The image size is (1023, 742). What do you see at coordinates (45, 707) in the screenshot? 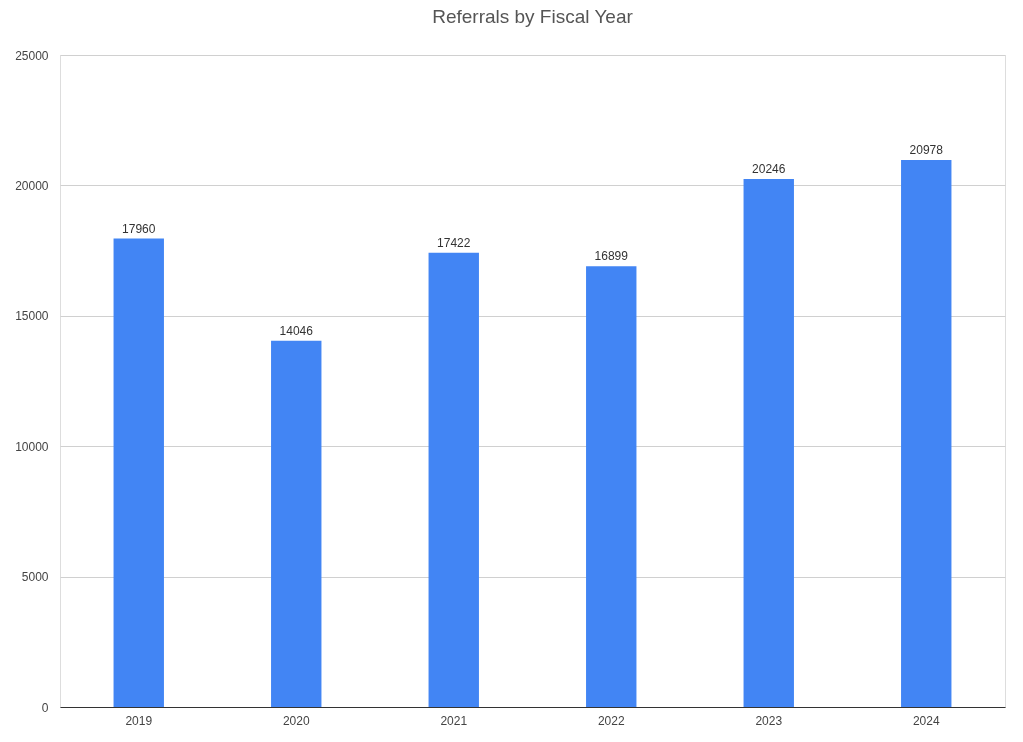
I see `y-tick-label: 0` at bounding box center [45, 707].